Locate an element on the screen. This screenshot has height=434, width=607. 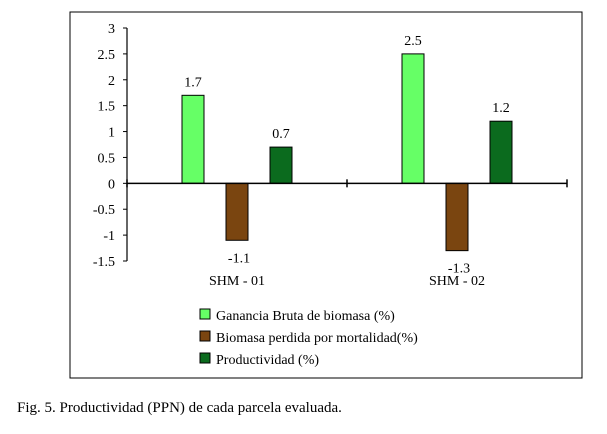
y-tick-label: -0.5 is located at coordinates (104, 210).